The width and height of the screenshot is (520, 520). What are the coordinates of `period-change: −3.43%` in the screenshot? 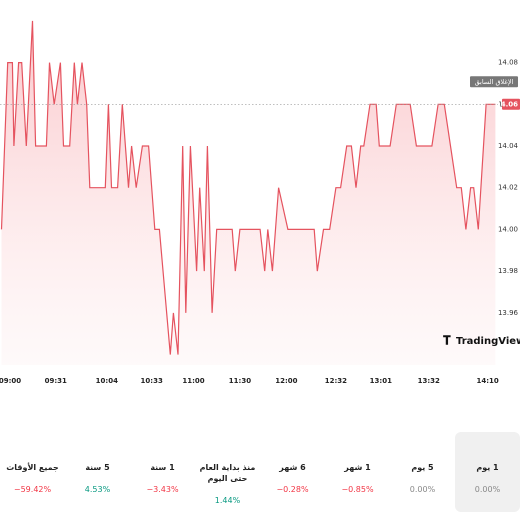 It's located at (162, 489).